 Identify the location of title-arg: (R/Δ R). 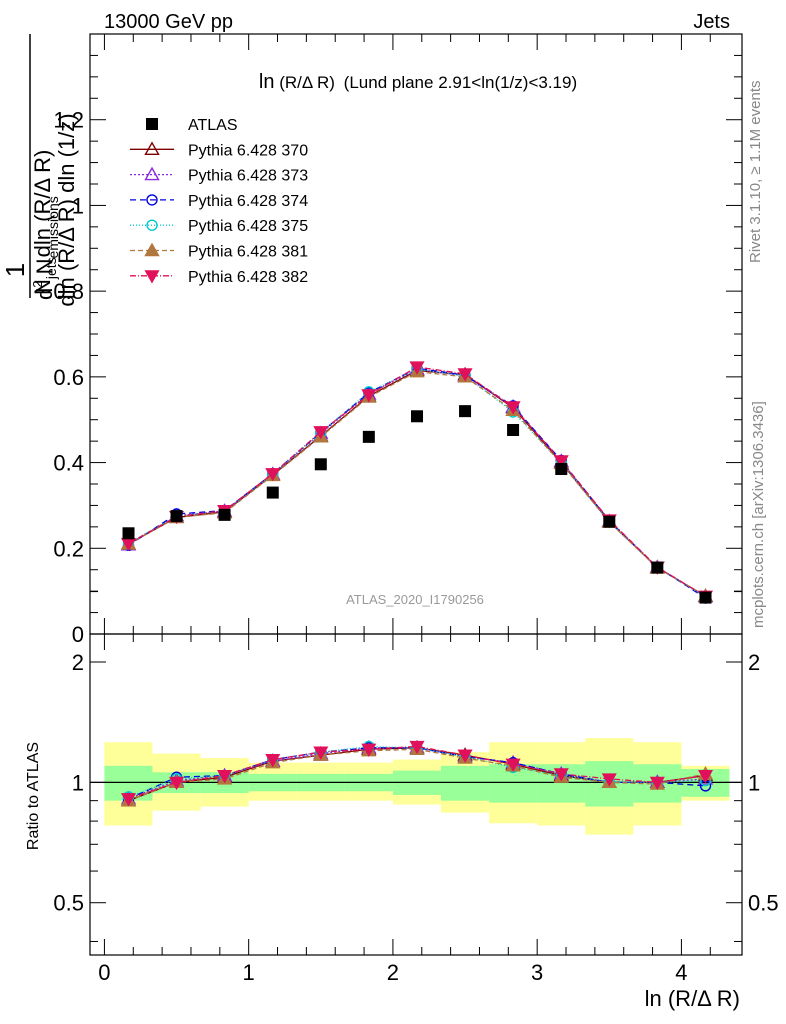
(307, 82).